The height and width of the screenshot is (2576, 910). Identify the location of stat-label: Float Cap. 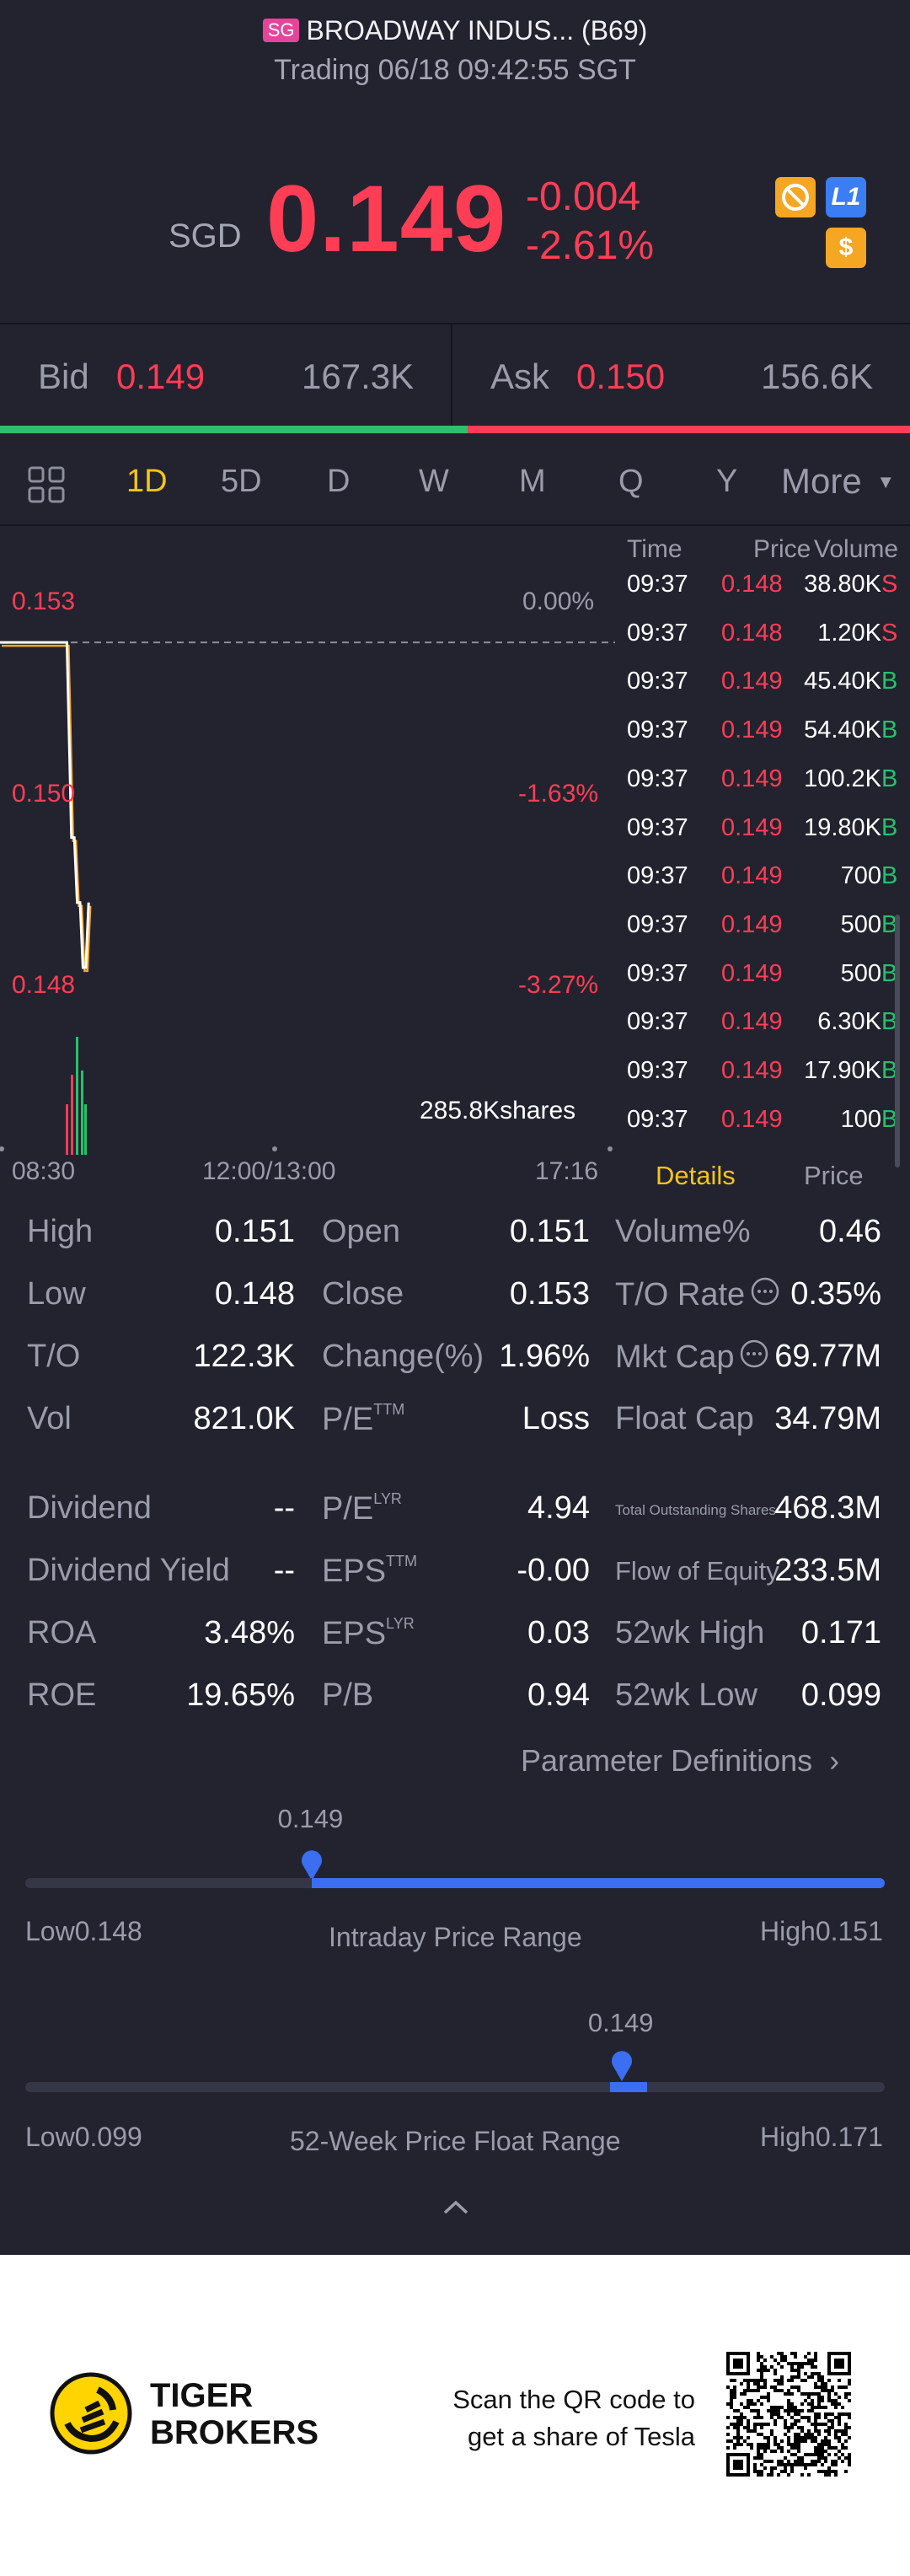
(684, 1419).